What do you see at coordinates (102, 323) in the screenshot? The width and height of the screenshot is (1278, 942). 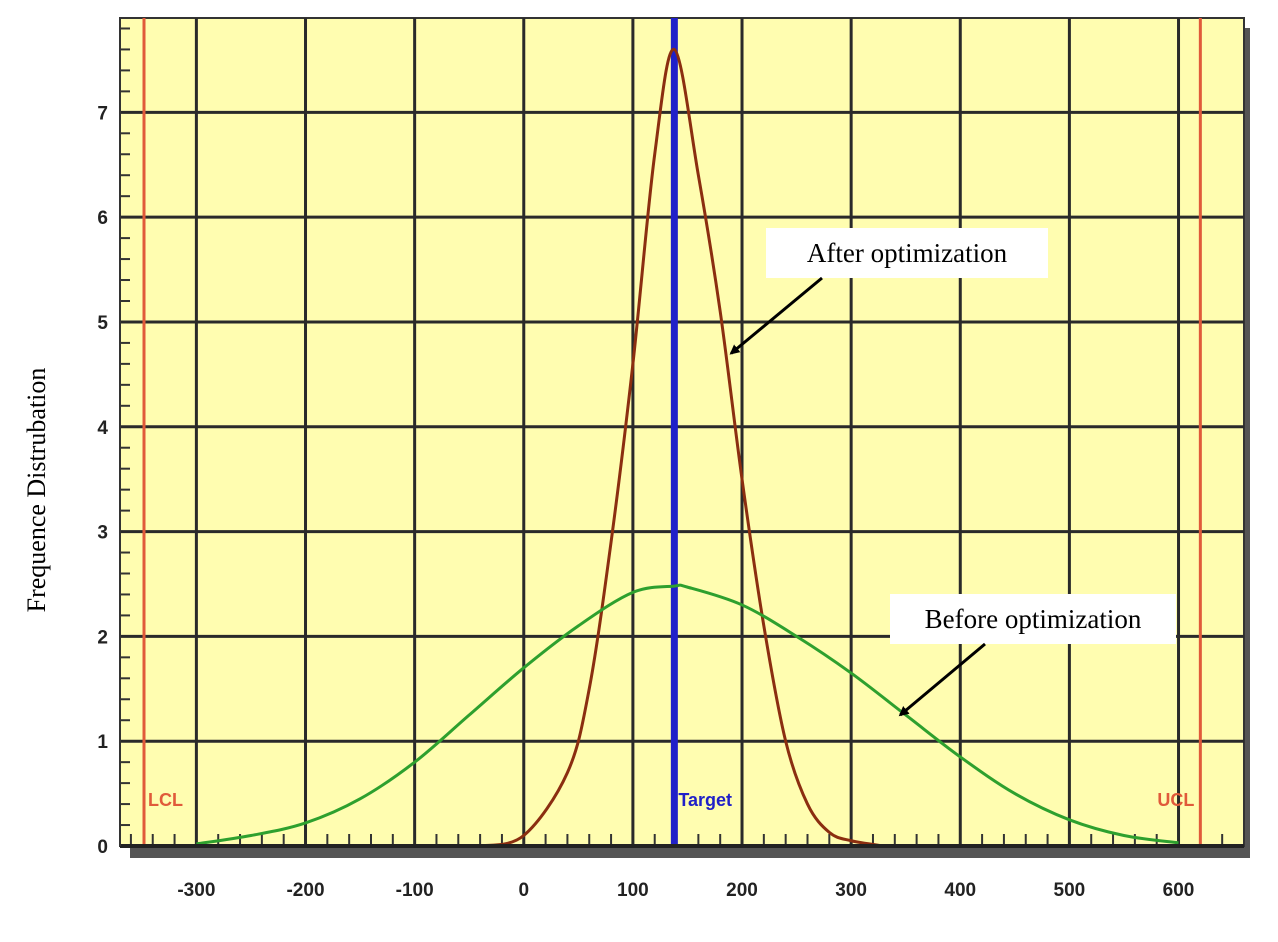 I see `y-tick-label: 5` at bounding box center [102, 323].